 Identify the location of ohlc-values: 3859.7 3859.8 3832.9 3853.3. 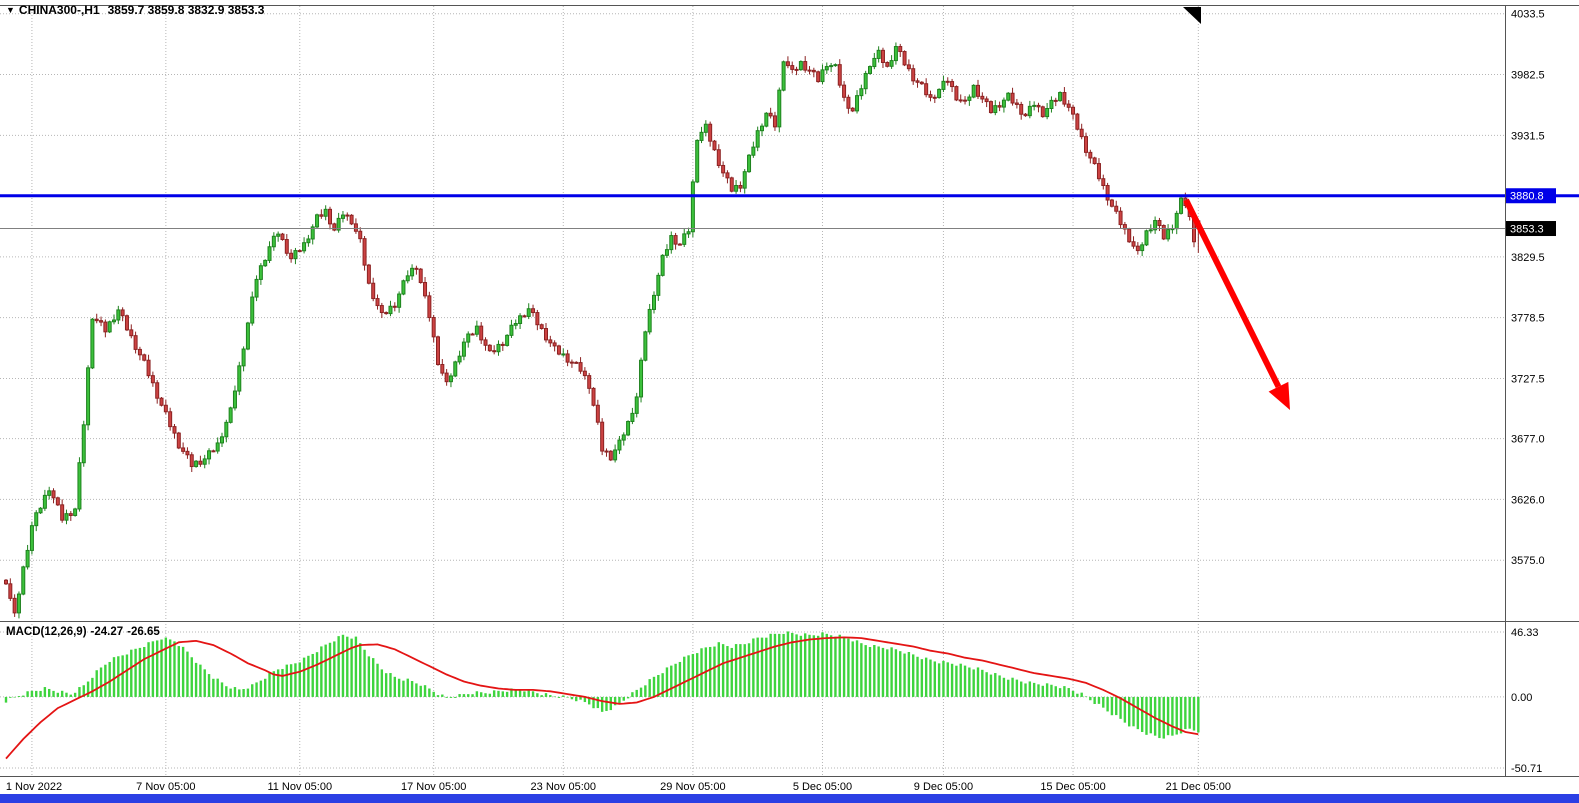
(186, 10).